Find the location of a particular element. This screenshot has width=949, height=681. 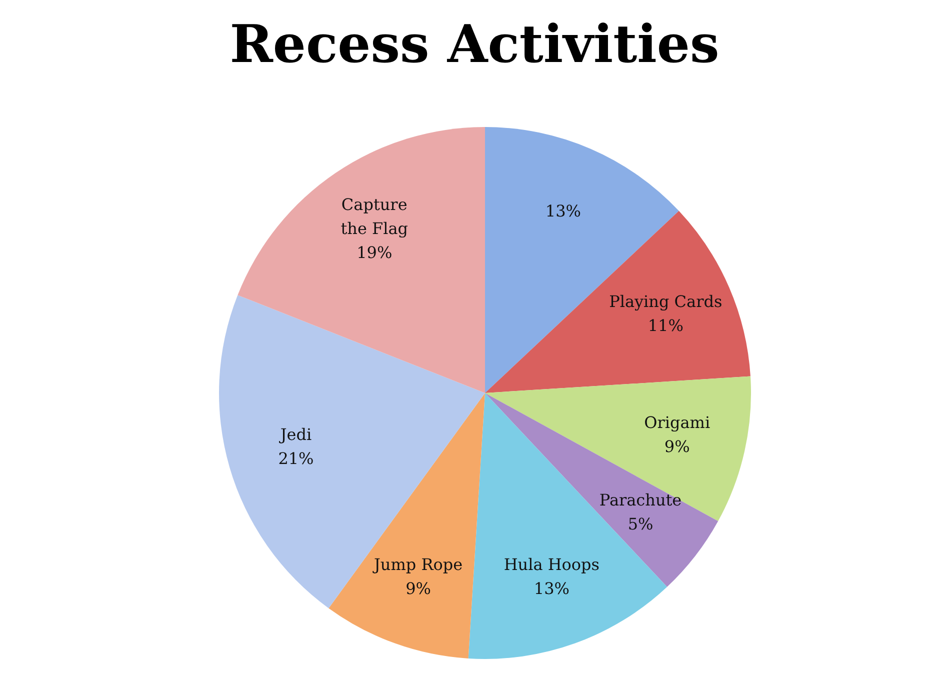

slice-label: Origami is located at coordinates (677, 422).